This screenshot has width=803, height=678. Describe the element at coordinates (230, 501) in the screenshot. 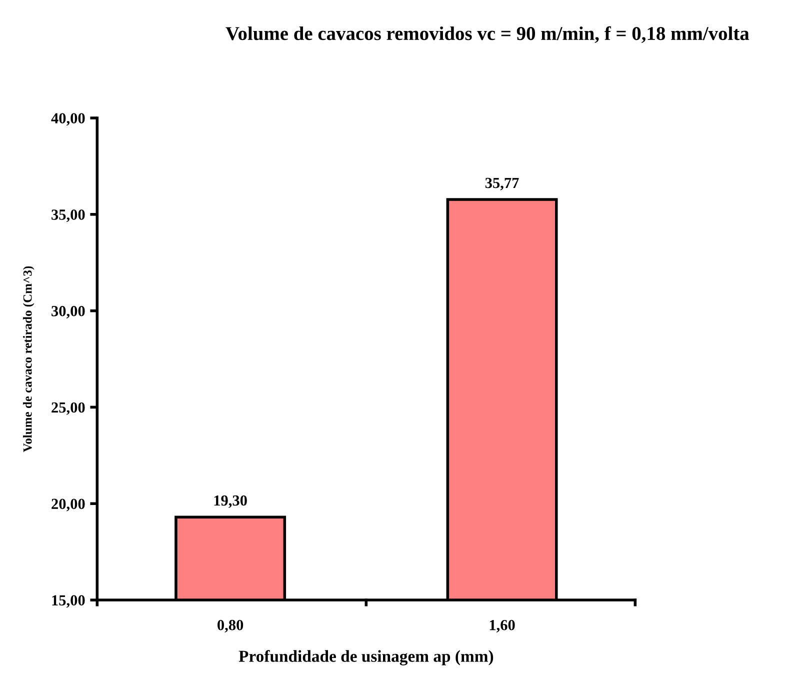

I see `data-label: 19,30` at that location.